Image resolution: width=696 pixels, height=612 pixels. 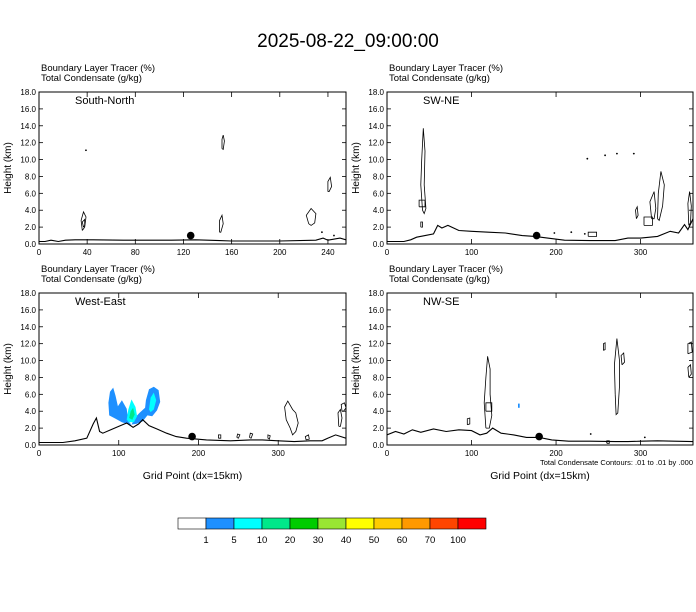 I want to click on x-tick-label: 160, so click(x=232, y=252).